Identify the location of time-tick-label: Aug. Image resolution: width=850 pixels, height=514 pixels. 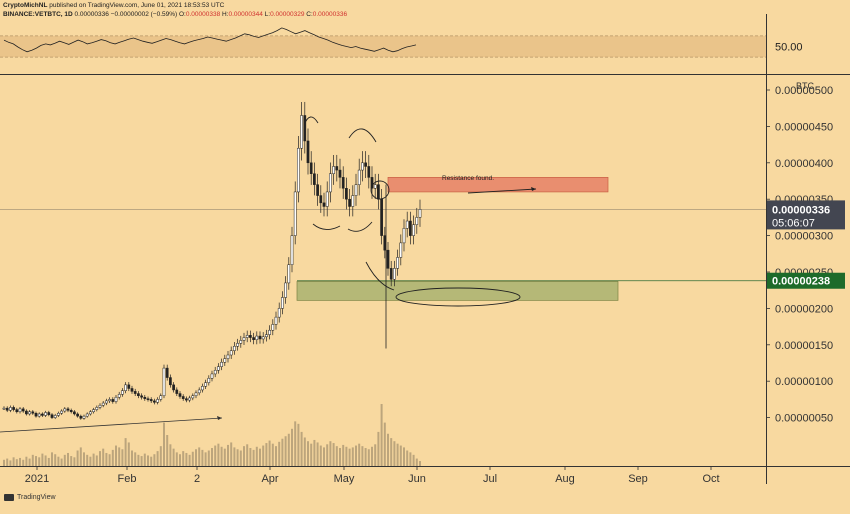
(565, 479).